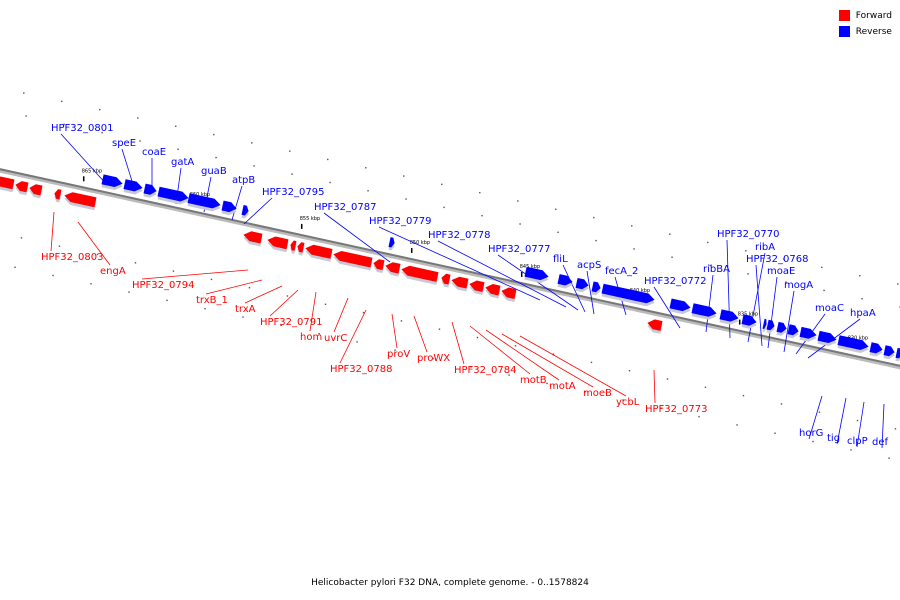  I want to click on gene-label: moaC, so click(829, 308).